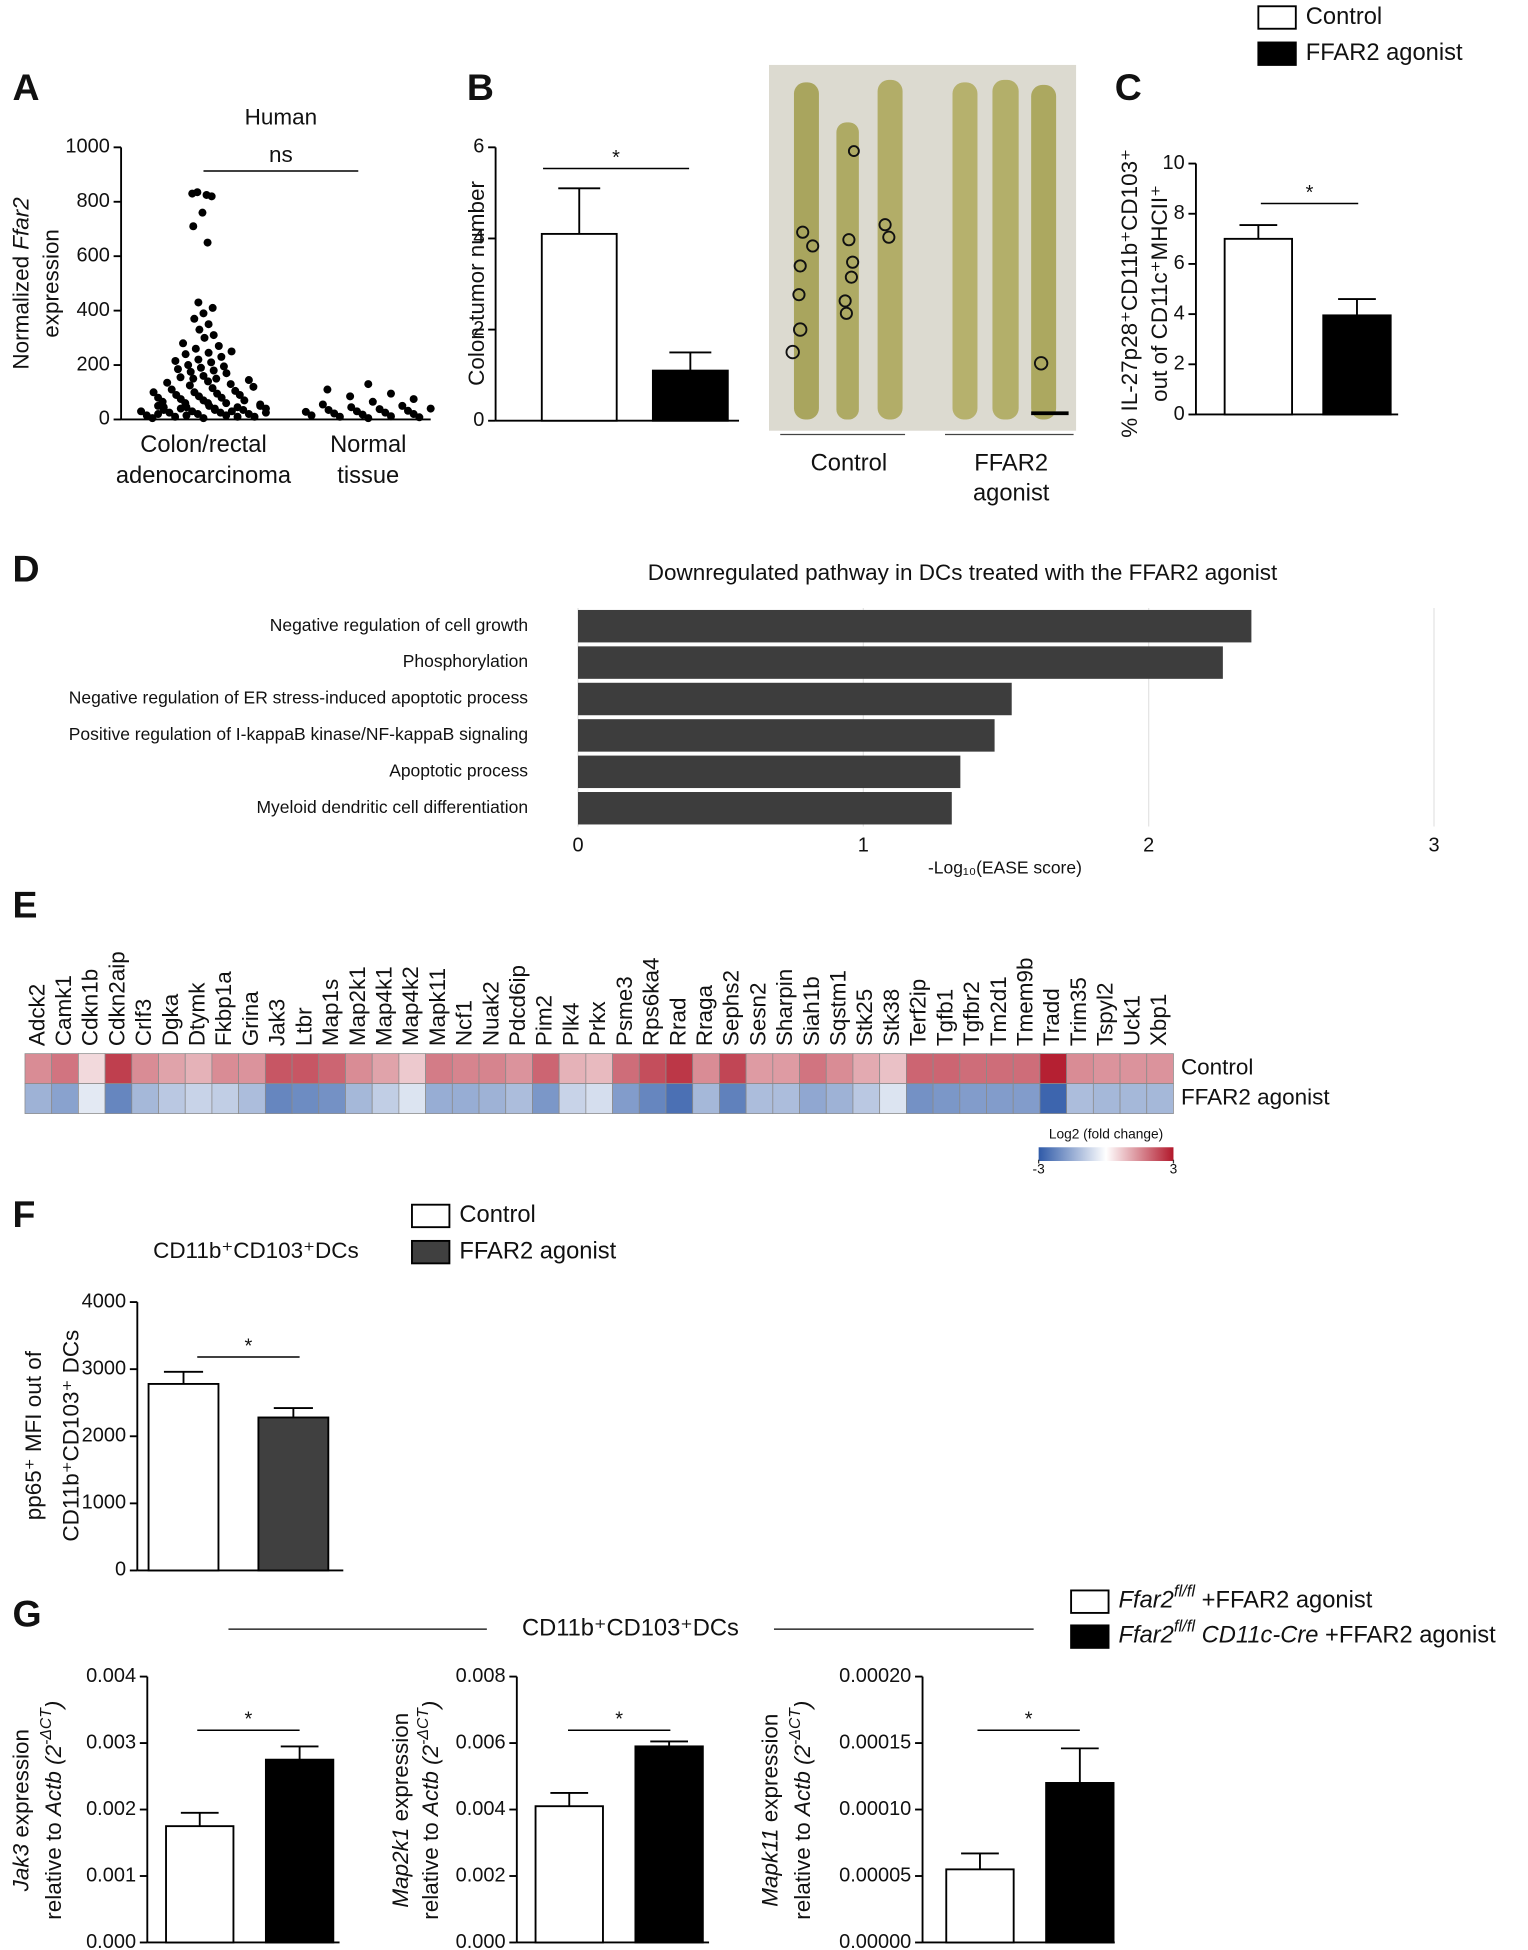 This screenshot has height=1950, width=1528. Describe the element at coordinates (577, 846) in the screenshot. I see `x-tick-label: 0` at that location.